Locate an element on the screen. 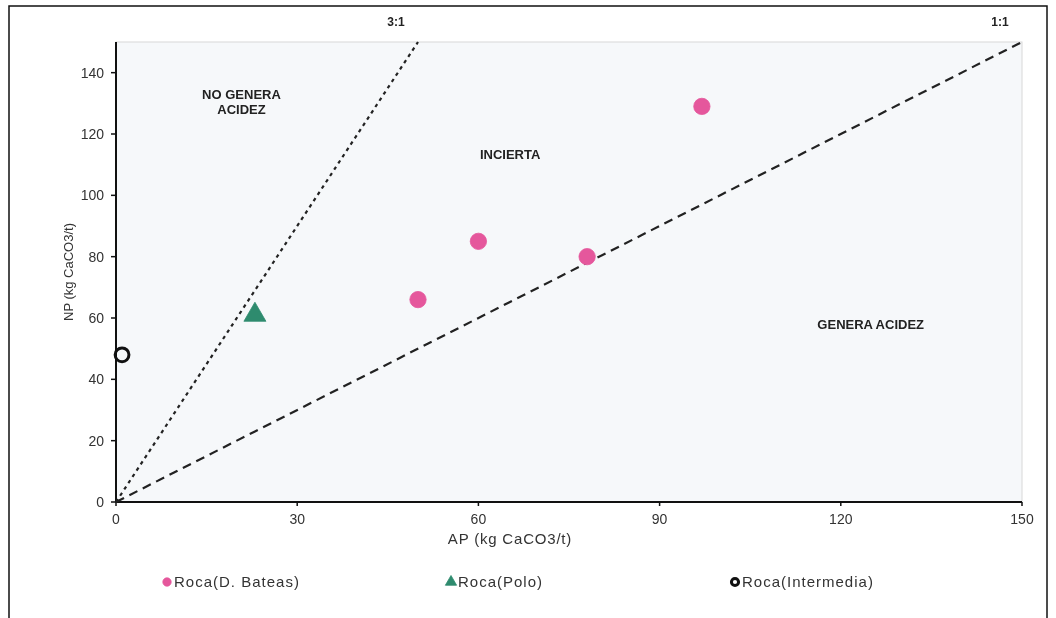 This screenshot has height=618, width=1056. x-tick-label: 150 is located at coordinates (1022, 519).